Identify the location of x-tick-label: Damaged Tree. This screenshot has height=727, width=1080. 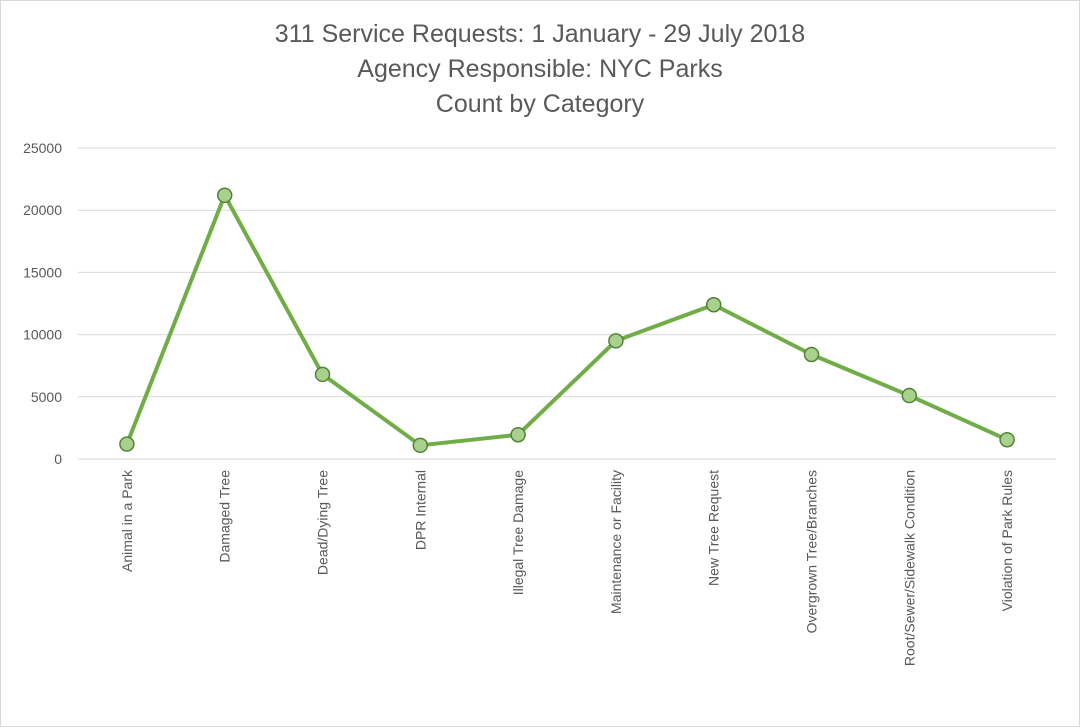
(225, 516).